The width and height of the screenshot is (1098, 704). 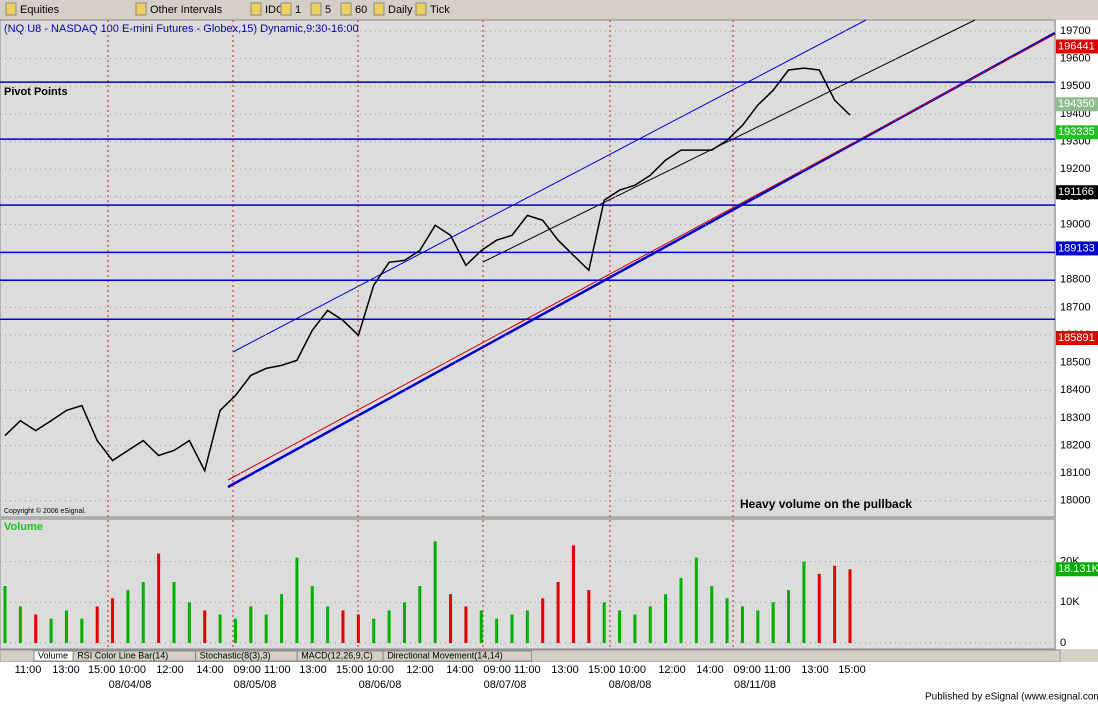 I want to click on x-tick-label: 09:00 11:00, so click(x=261, y=670).